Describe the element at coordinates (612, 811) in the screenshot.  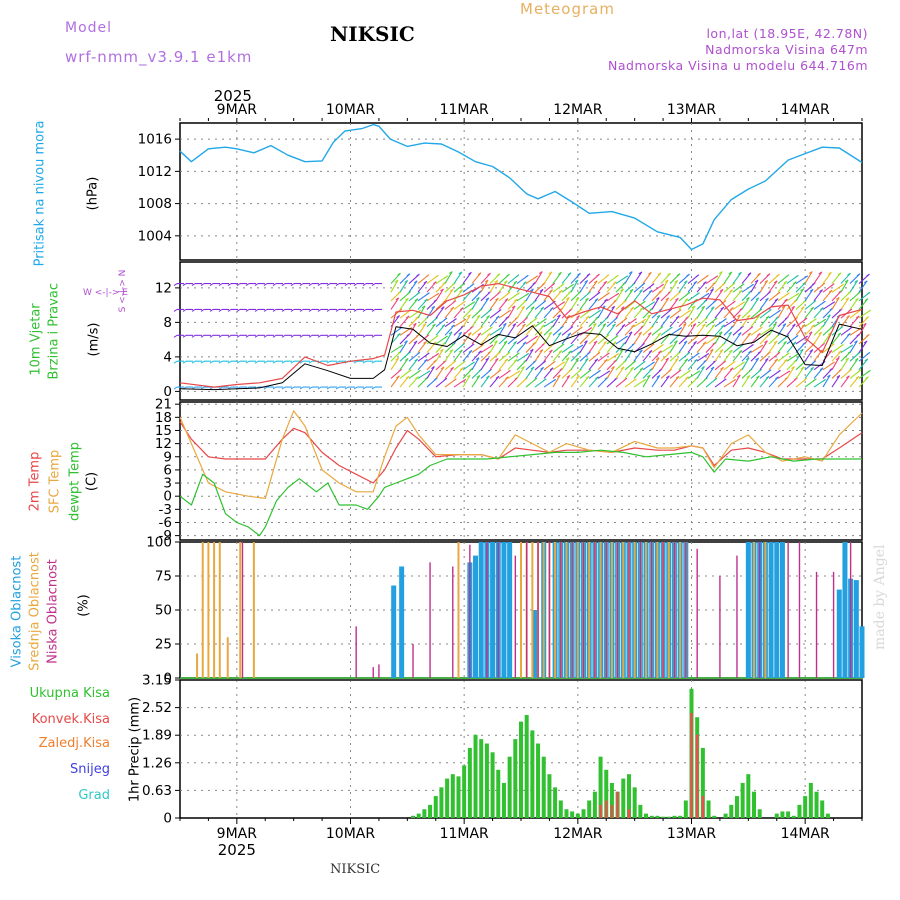
I see `precip-conv-bar` at that location.